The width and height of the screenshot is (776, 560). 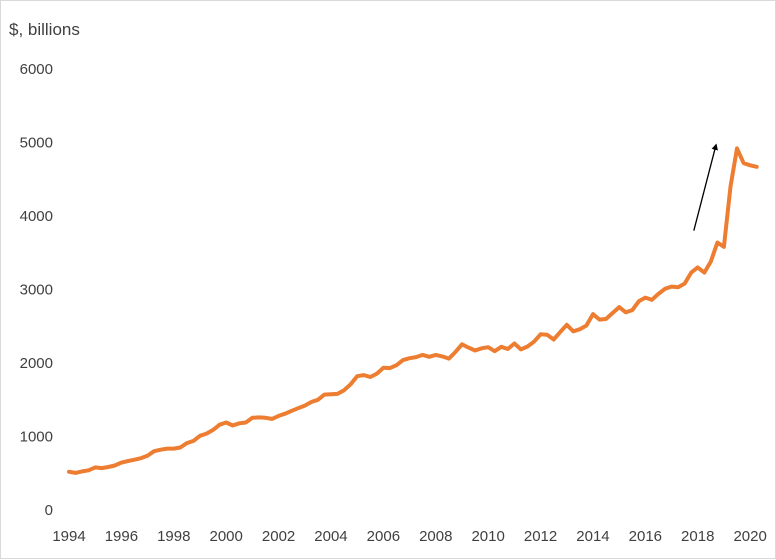 I want to click on x-tick-label: 2018, so click(x=697, y=536).